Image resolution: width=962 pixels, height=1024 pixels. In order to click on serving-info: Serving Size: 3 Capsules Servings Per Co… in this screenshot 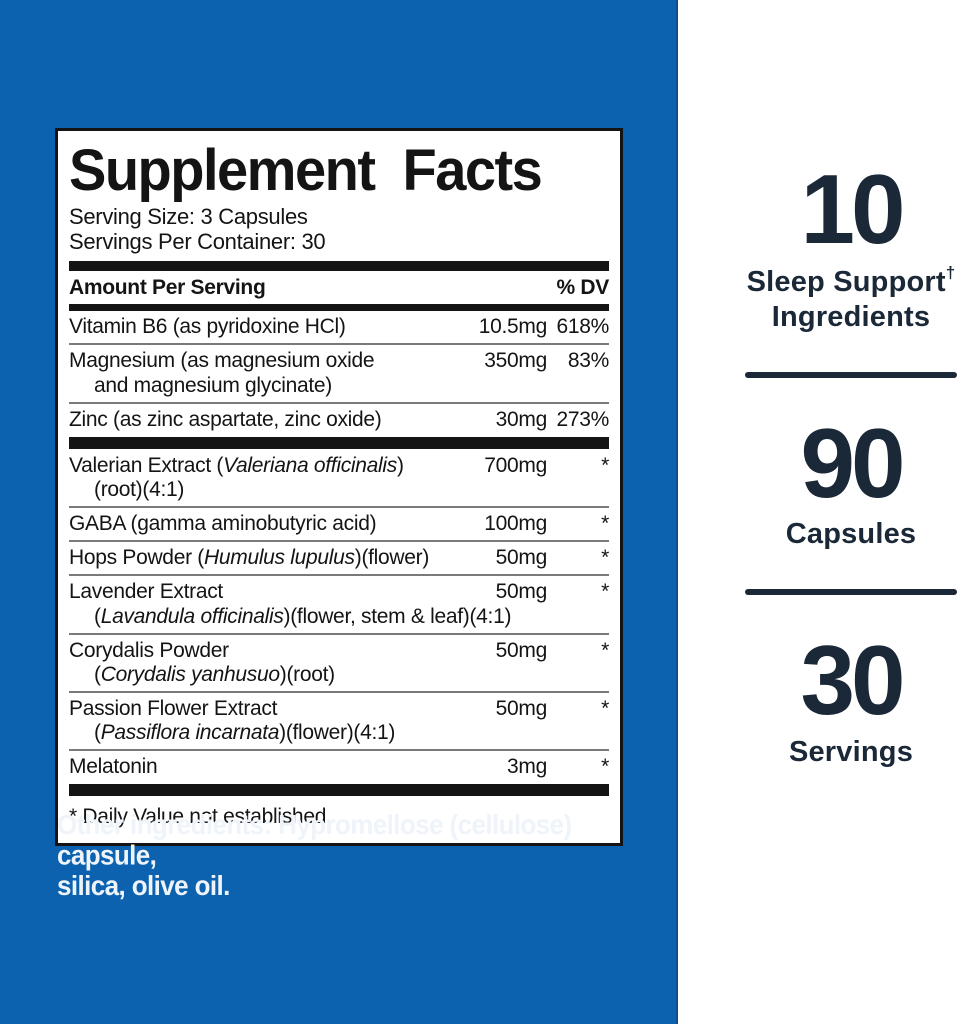, I will do `click(339, 229)`.